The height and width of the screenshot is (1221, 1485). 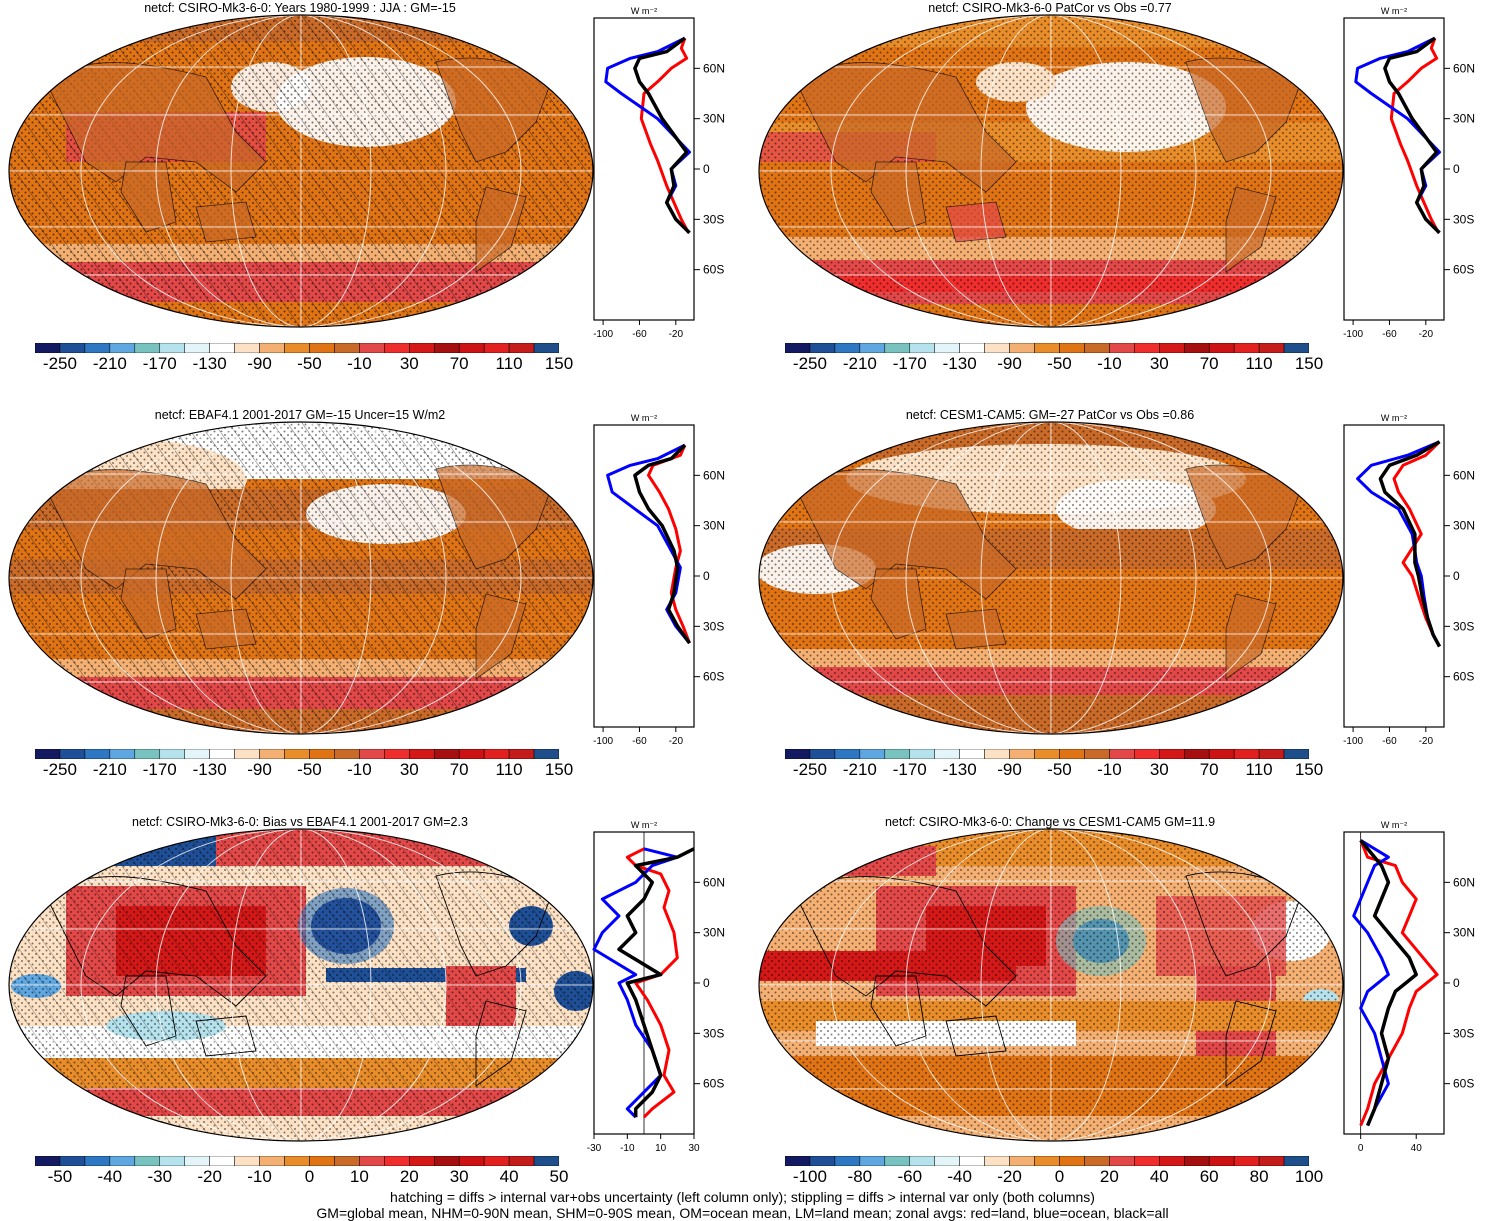 I want to click on colorbar-tick-label: -130, so click(x=209, y=363).